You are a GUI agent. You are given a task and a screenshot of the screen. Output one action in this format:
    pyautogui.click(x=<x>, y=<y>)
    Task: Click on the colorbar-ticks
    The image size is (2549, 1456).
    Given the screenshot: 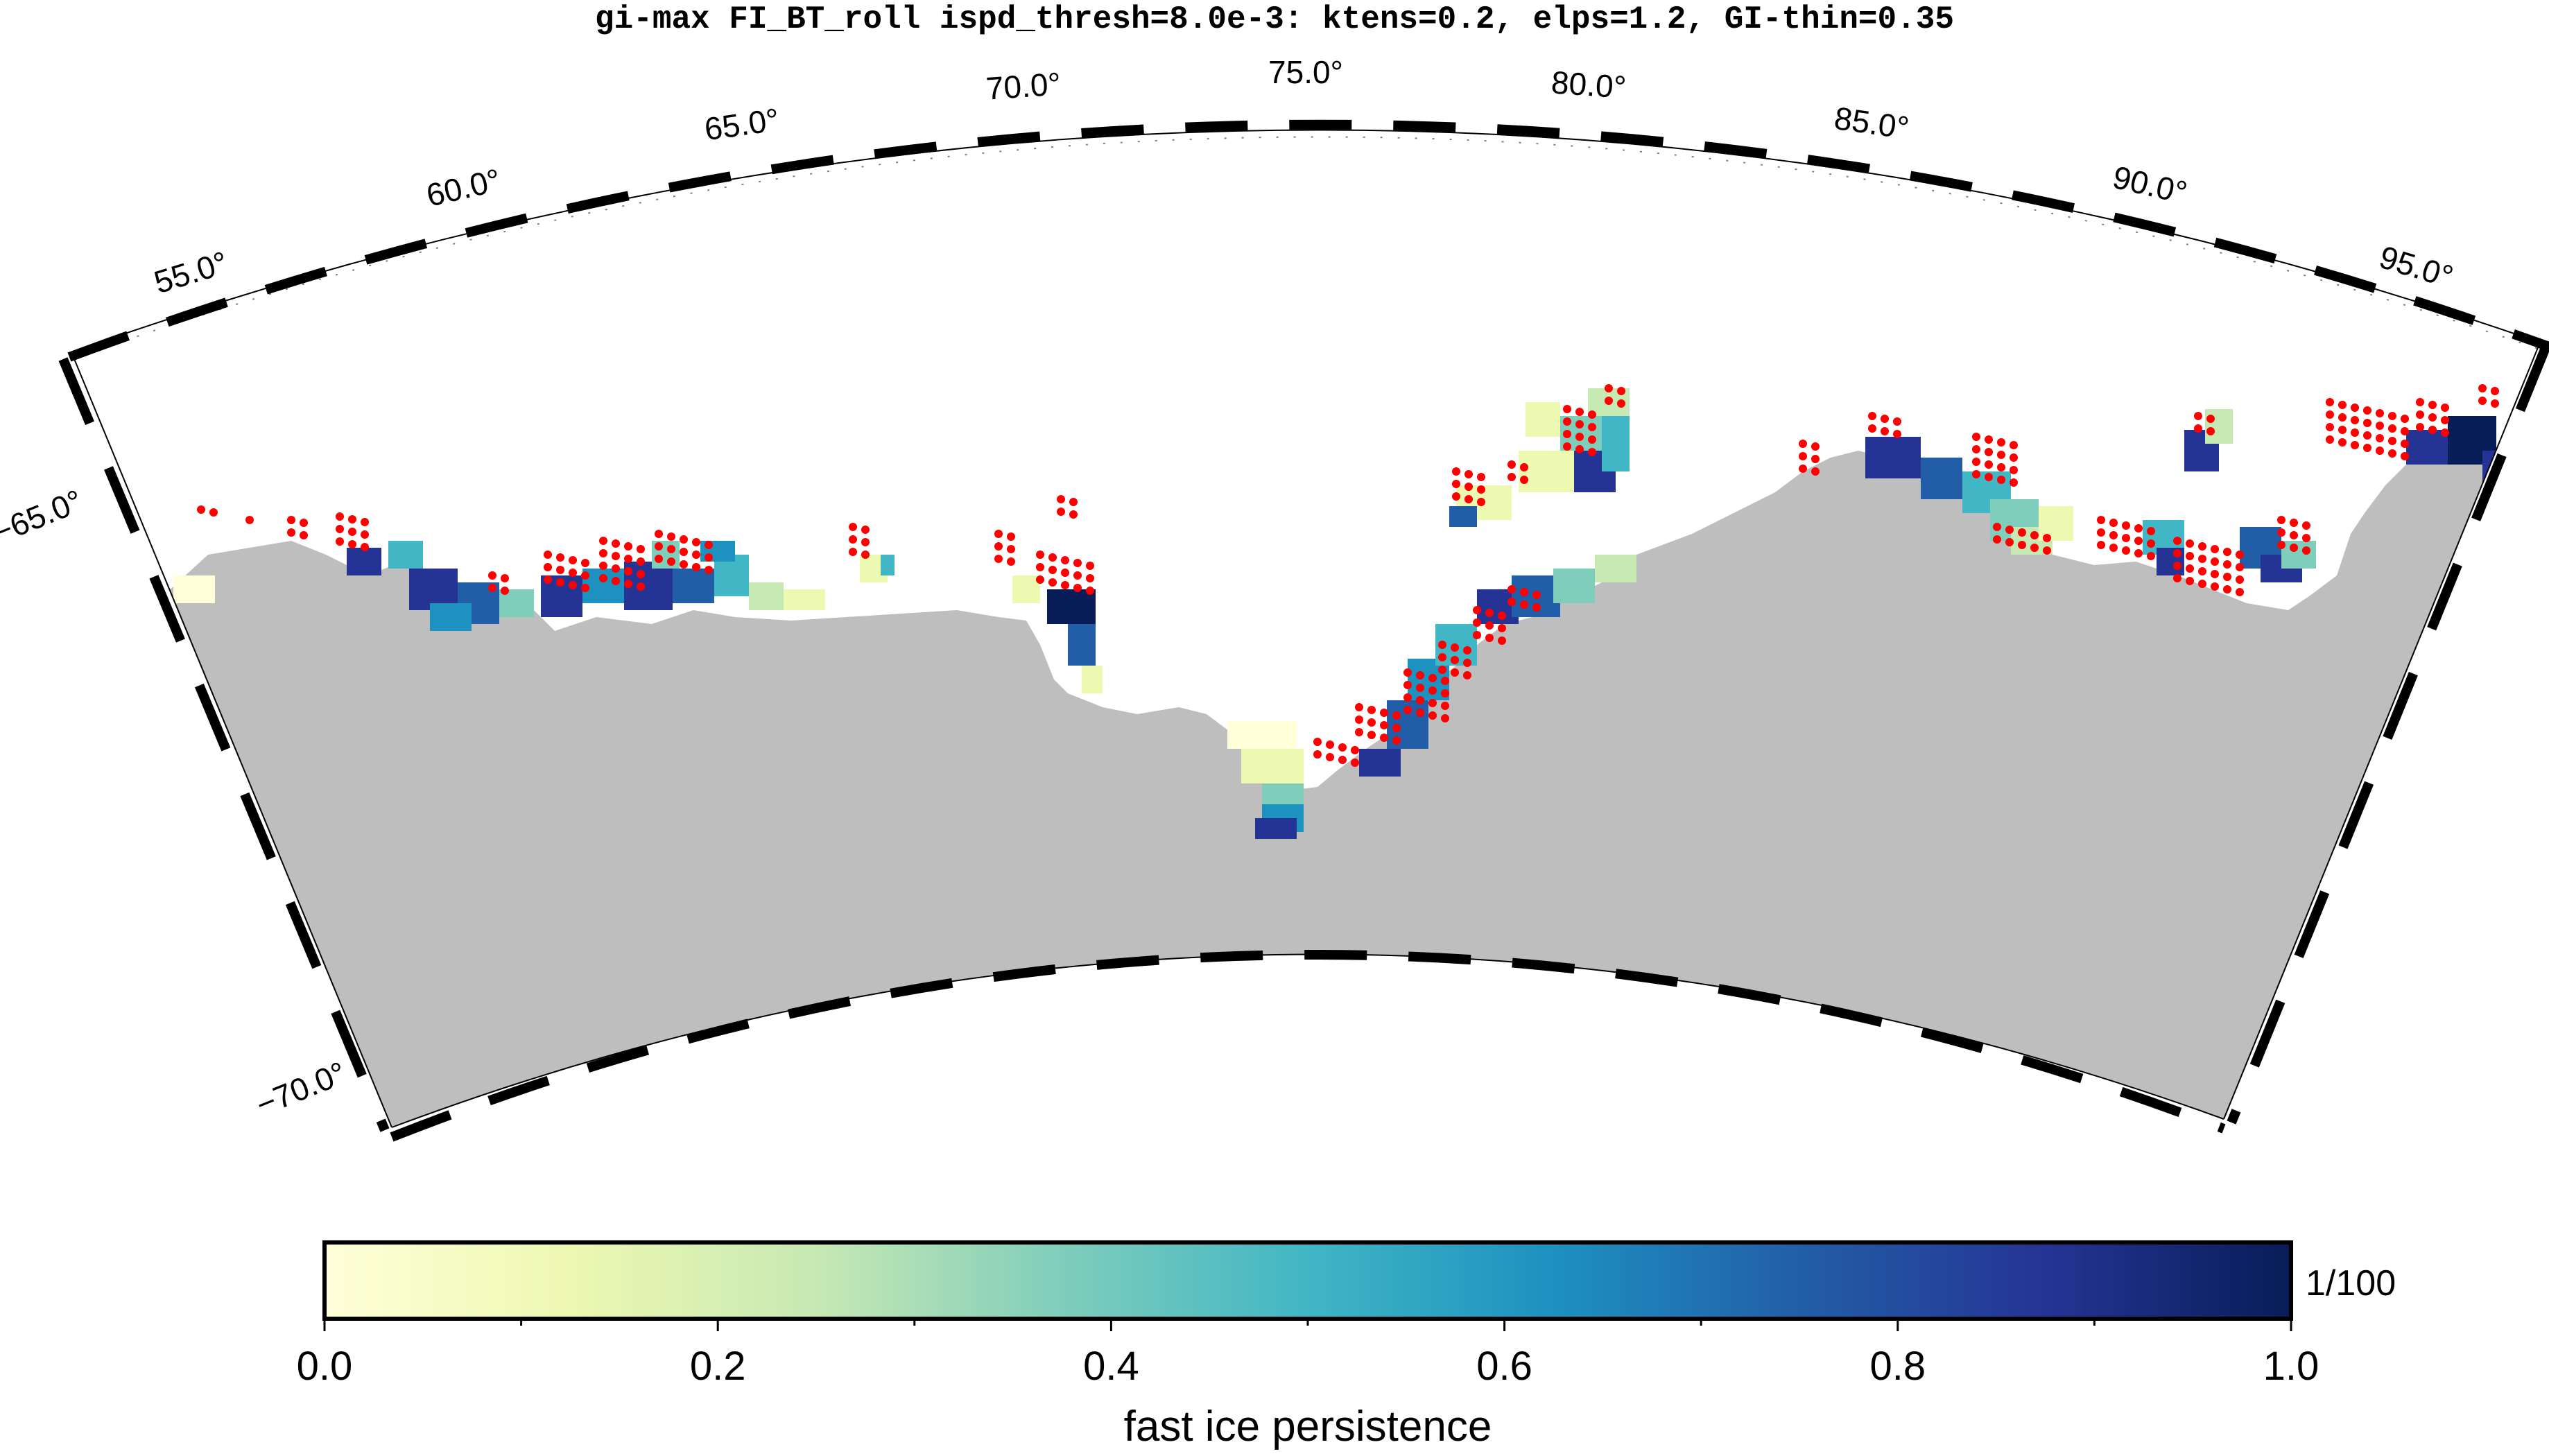 What is the action you would take?
    pyautogui.click(x=1307, y=1325)
    